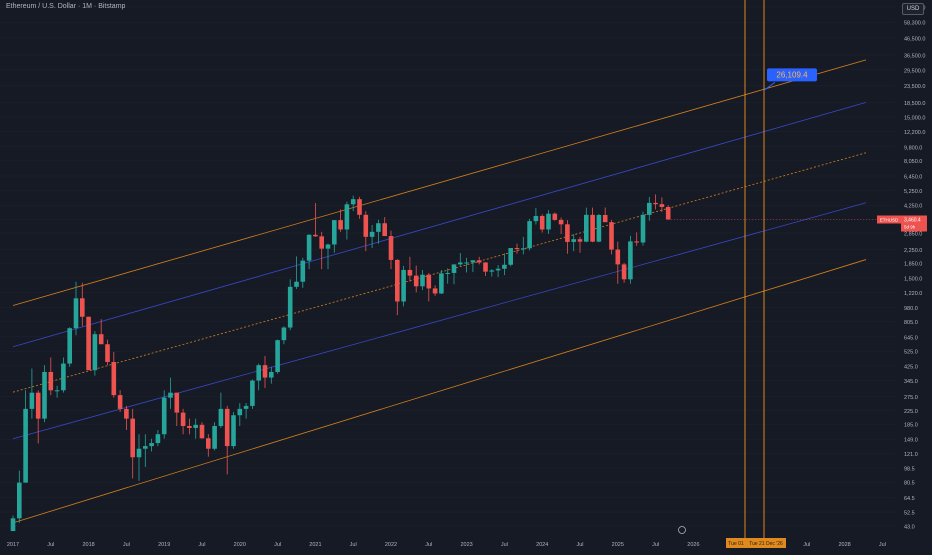 Image resolution: width=932 pixels, height=555 pixels. Describe the element at coordinates (914, 119) in the screenshot. I see `y-tick-label: 15,000.0` at that location.